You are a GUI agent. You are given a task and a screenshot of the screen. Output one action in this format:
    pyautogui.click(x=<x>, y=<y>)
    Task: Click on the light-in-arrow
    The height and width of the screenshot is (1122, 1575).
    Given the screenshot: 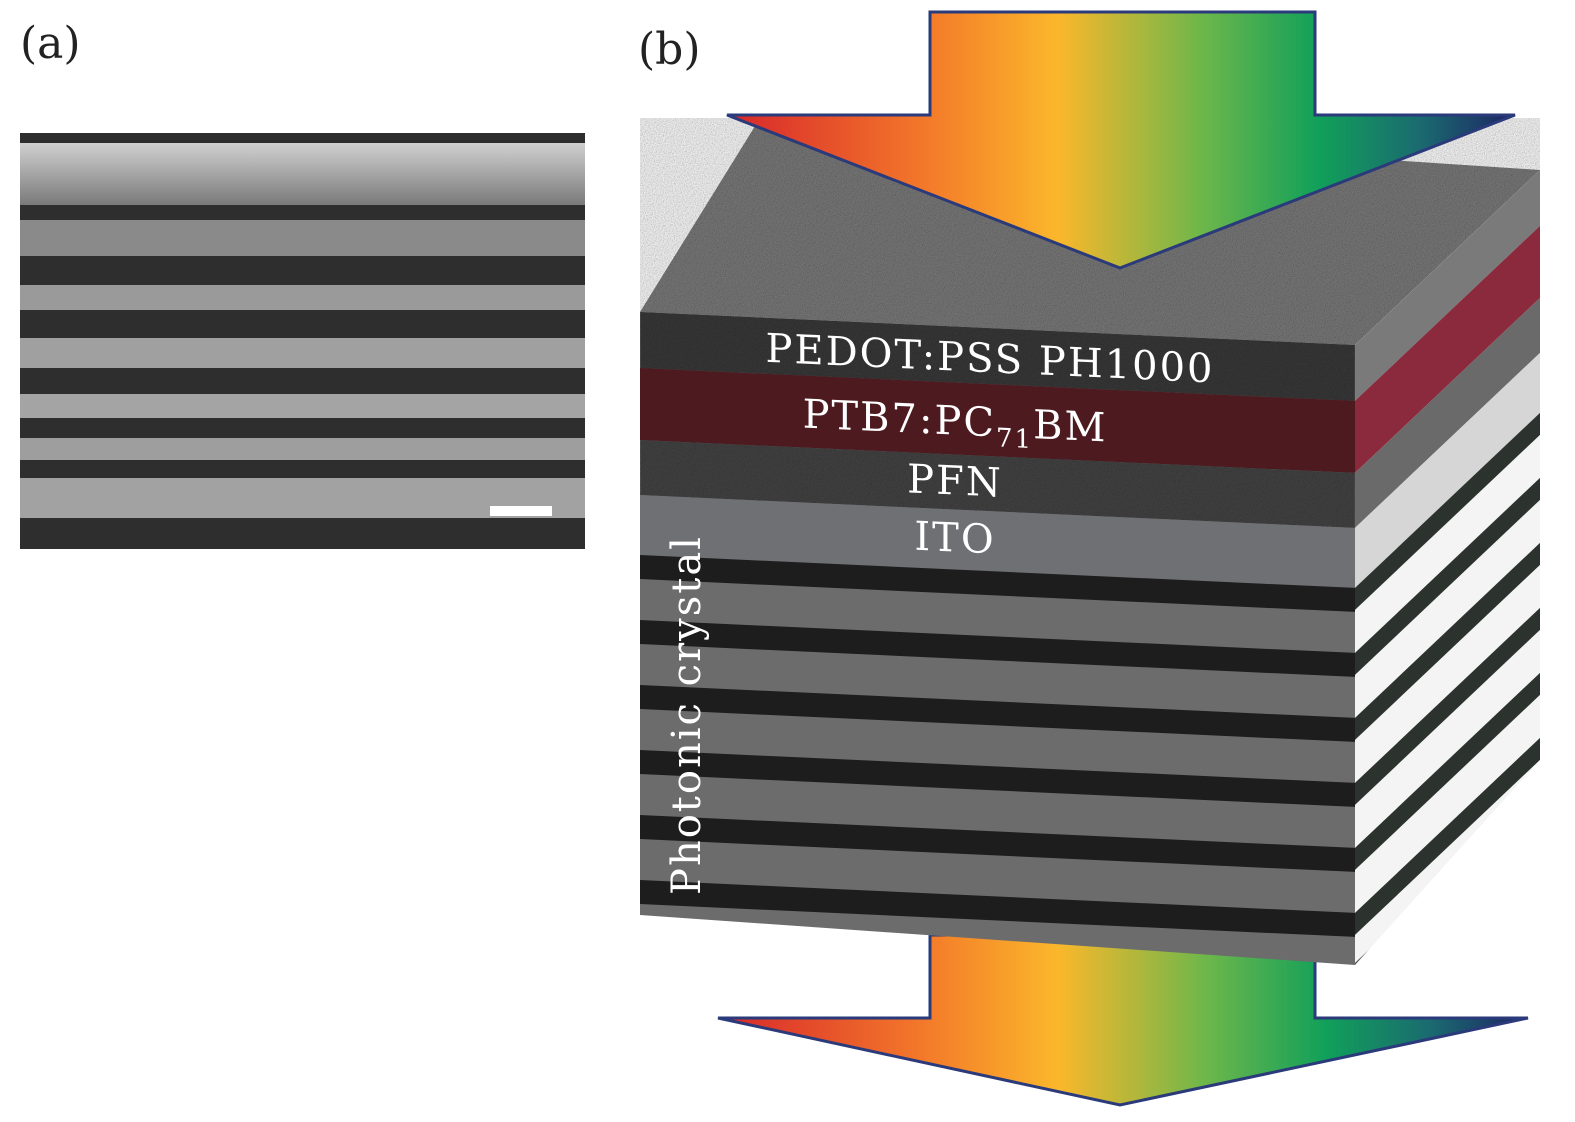 What is the action you would take?
    pyautogui.click(x=1121, y=140)
    